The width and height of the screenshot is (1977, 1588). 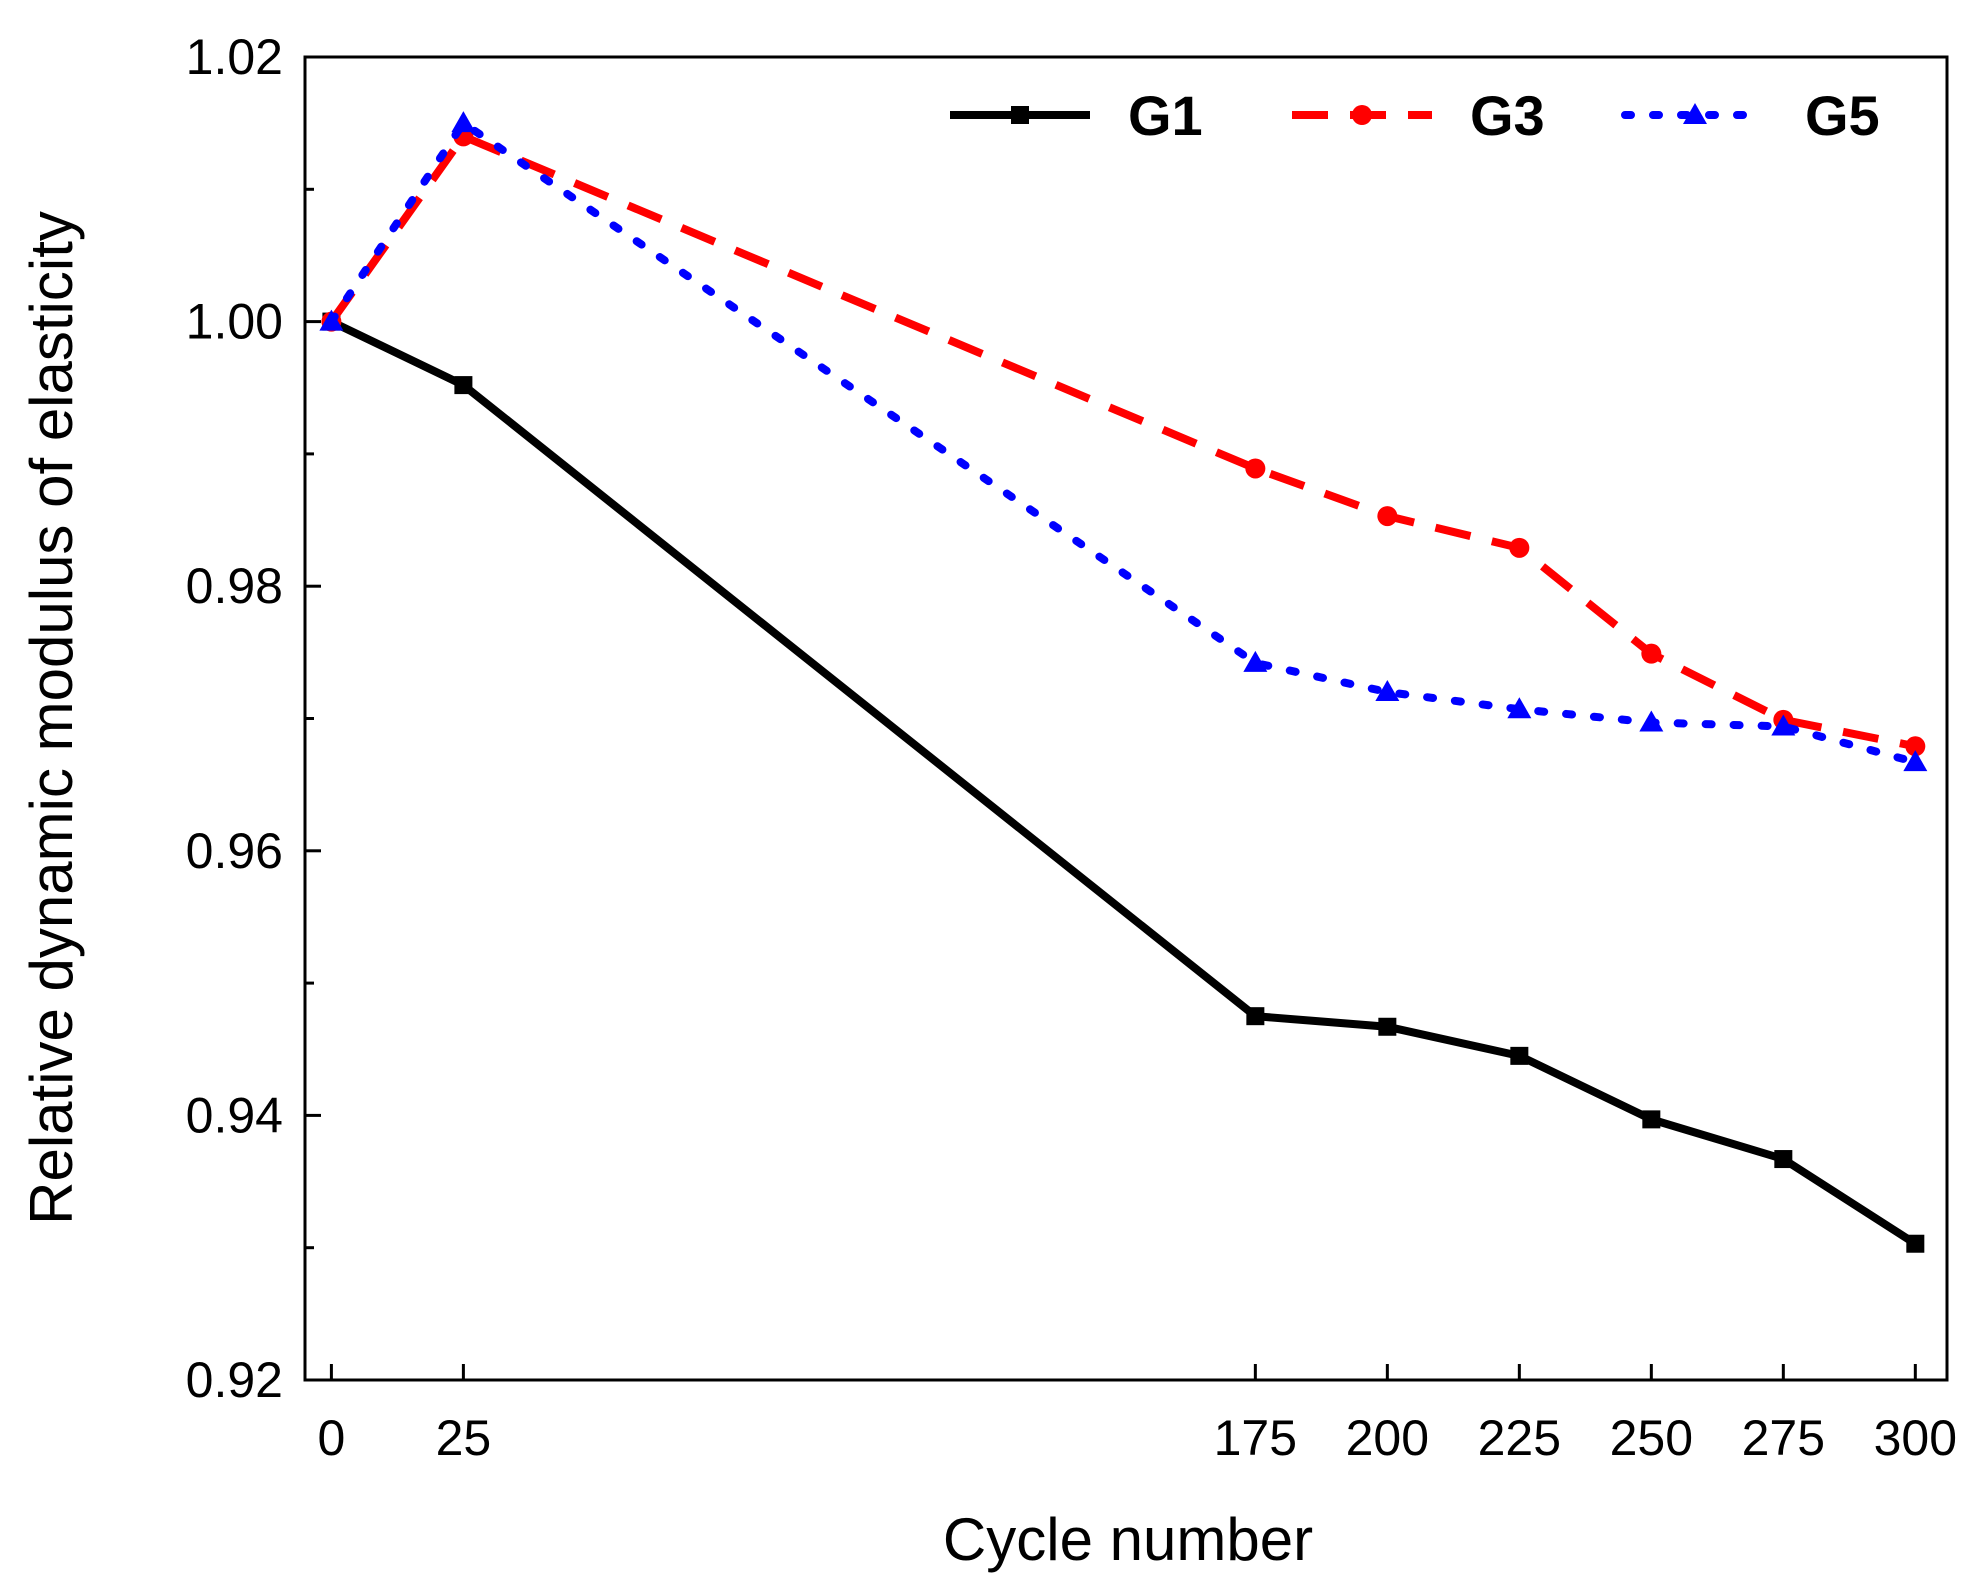 I want to click on x-tick-label: 25, so click(x=464, y=1438).